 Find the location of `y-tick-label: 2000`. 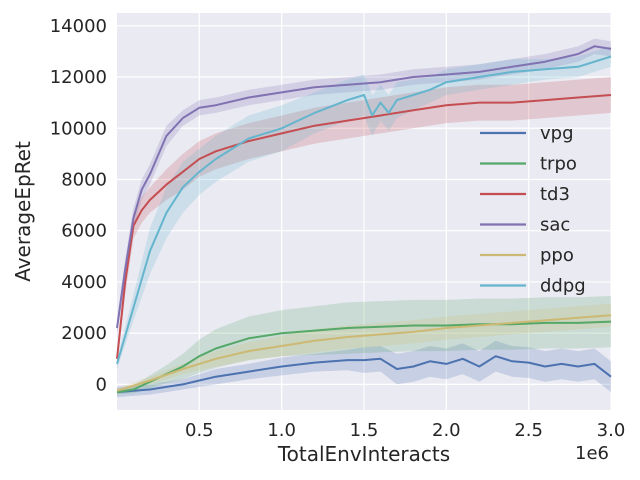

y-tick-label: 2000 is located at coordinates (84, 333).